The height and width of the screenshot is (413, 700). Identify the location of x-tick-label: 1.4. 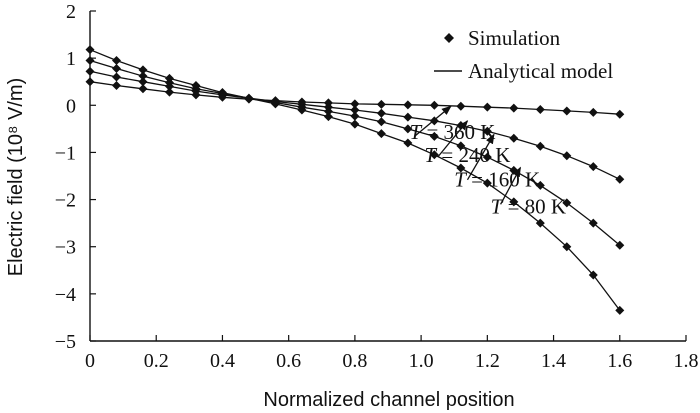
(553, 361).